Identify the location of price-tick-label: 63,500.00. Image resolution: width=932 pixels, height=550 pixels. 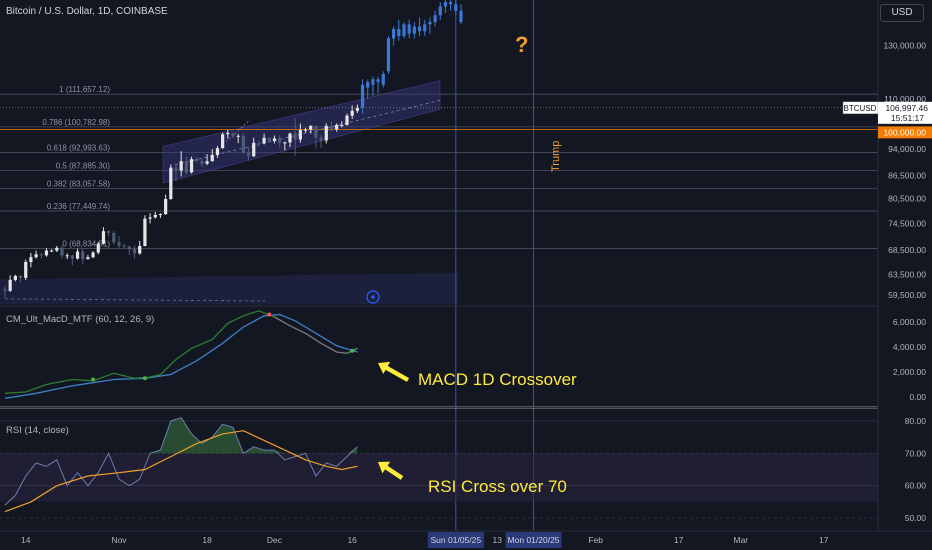
(907, 274).